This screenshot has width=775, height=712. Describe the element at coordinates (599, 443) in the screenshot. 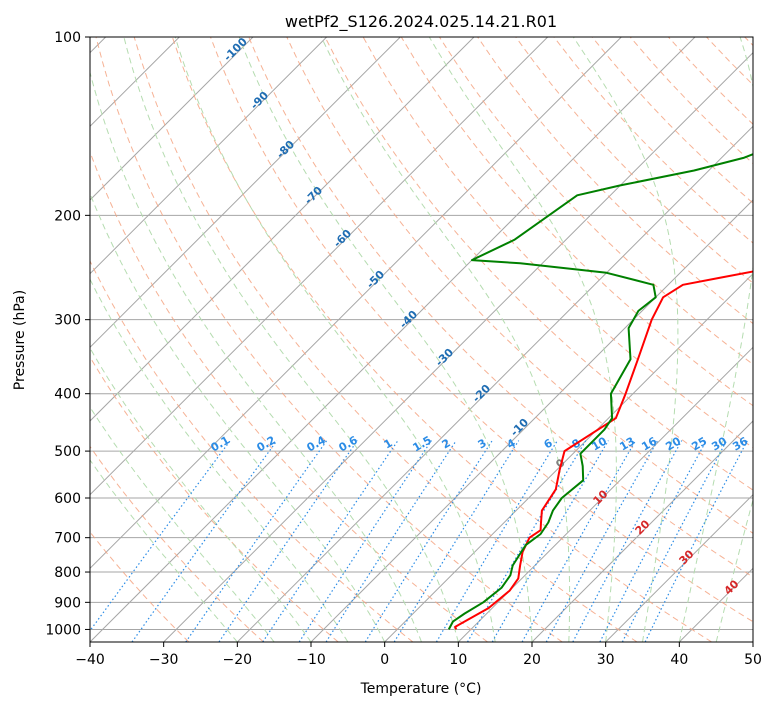

I see `mixing-ratio-label: 10` at that location.